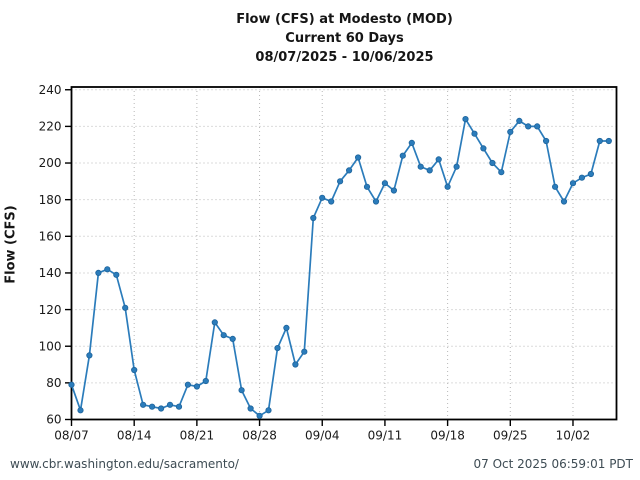 Image resolution: width=640 pixels, height=480 pixels. What do you see at coordinates (344, 19) in the screenshot?
I see `chart-title: Flow (CFS) at Modesto (MOD)` at bounding box center [344, 19].